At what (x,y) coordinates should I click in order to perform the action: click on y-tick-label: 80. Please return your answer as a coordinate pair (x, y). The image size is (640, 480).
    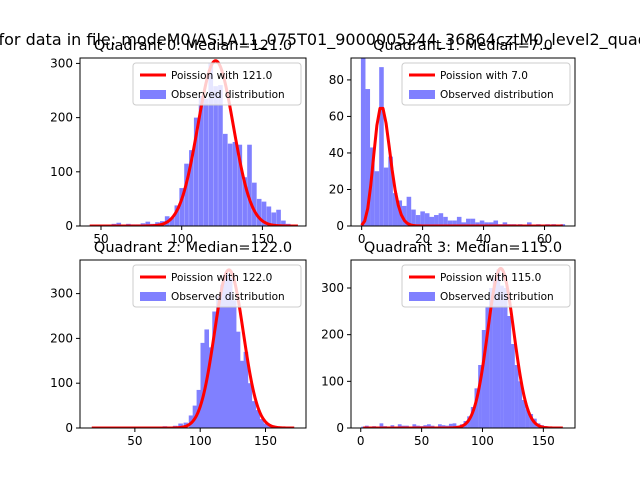
    Looking at the image, I should click on (336, 80).